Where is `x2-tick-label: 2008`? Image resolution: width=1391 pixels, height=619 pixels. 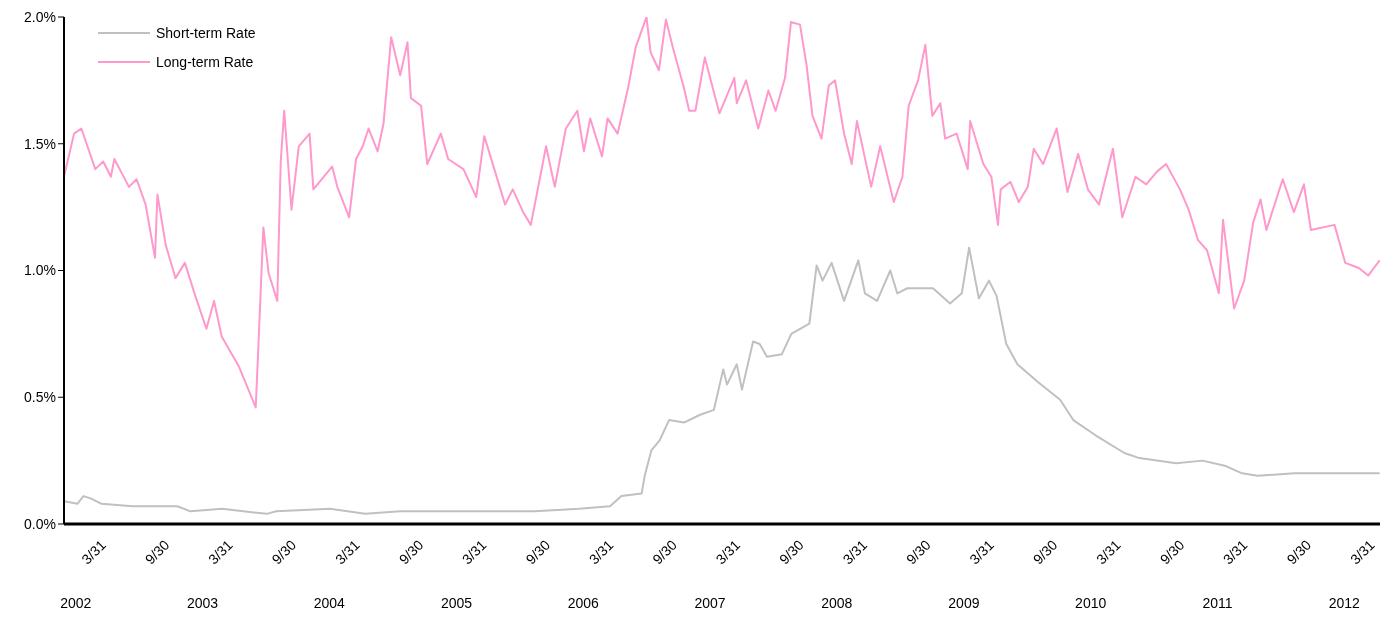 x2-tick-label: 2008 is located at coordinates (837, 603).